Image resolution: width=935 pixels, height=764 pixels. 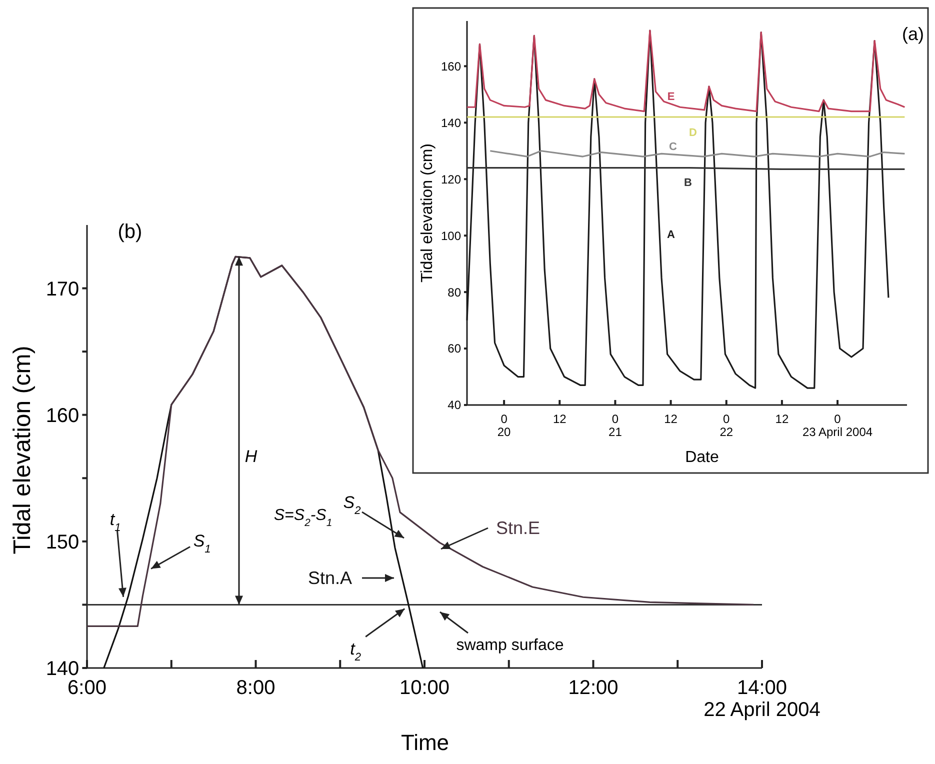 What do you see at coordinates (63, 542) in the screenshot?
I see `y-tick-label: 150` at bounding box center [63, 542].